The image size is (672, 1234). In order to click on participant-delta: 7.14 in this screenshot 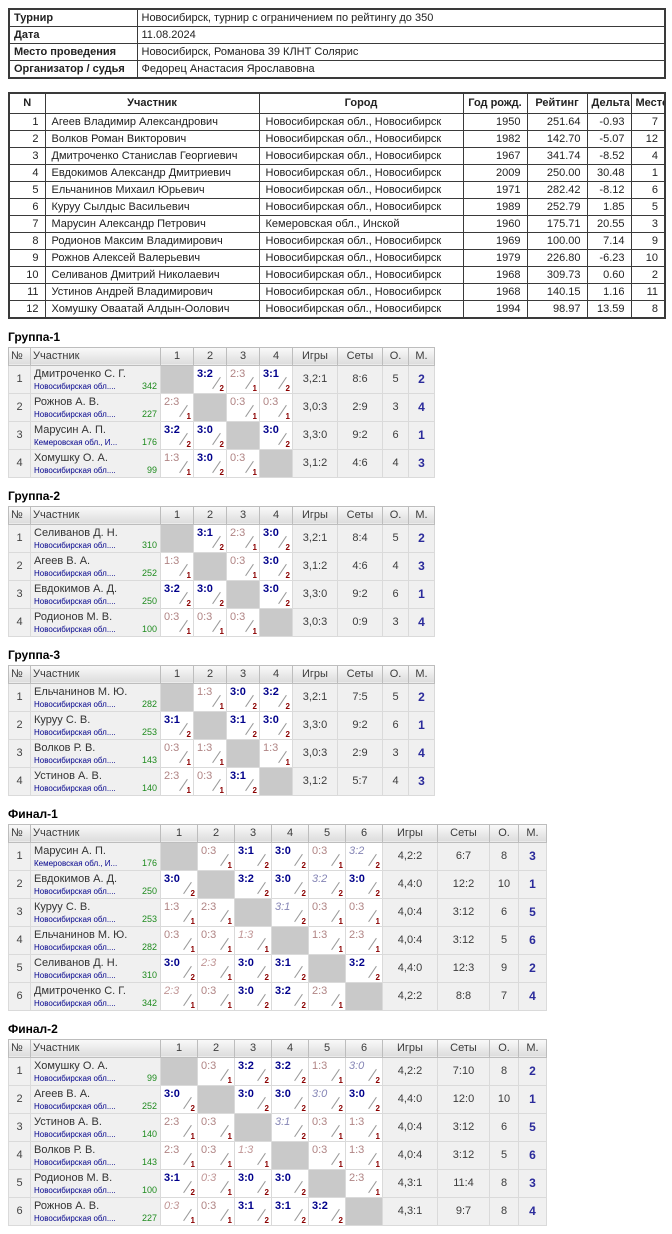, I will do `click(609, 240)`.